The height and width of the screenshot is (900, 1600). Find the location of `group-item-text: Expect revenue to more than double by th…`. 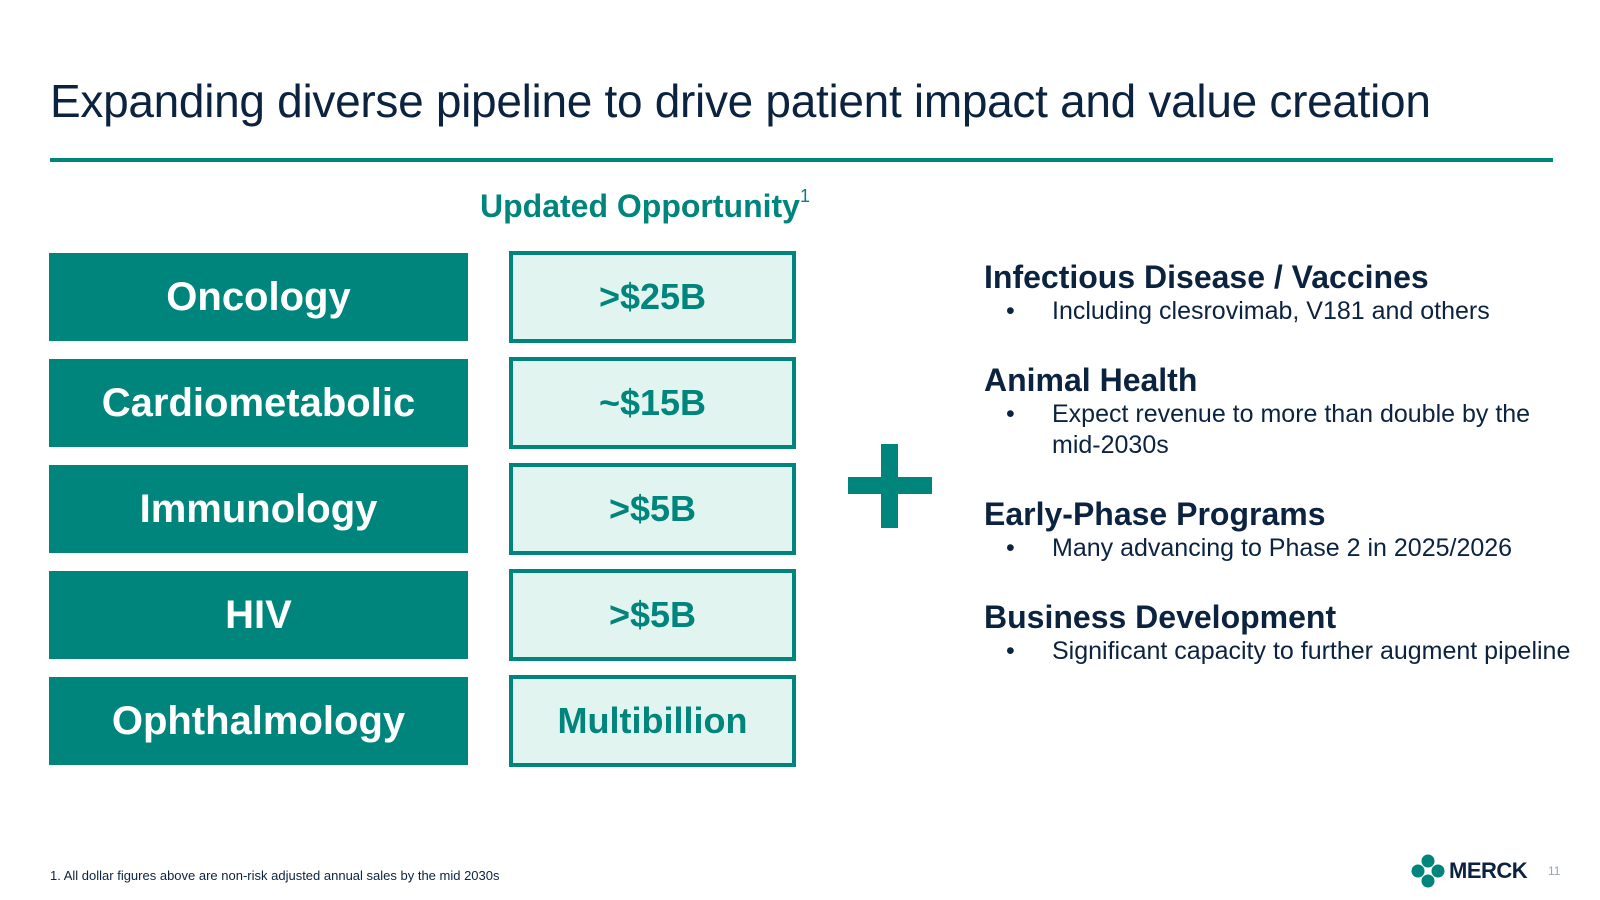

group-item-text: Expect revenue to more than double by th… is located at coordinates (1291, 429).